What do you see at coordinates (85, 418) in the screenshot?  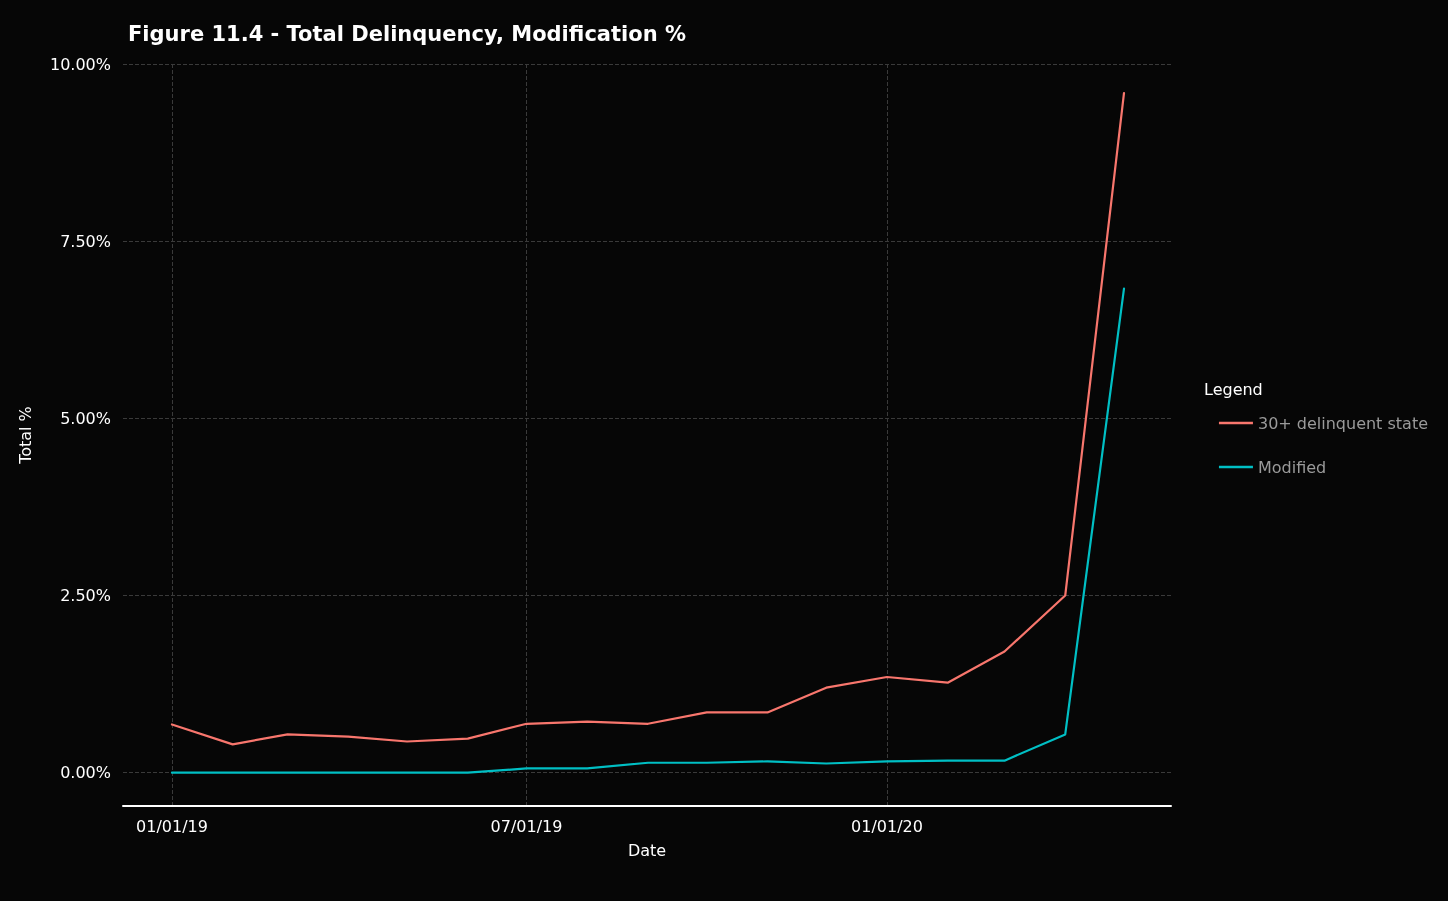 I see `y-tick-label: 5.00%` at bounding box center [85, 418].